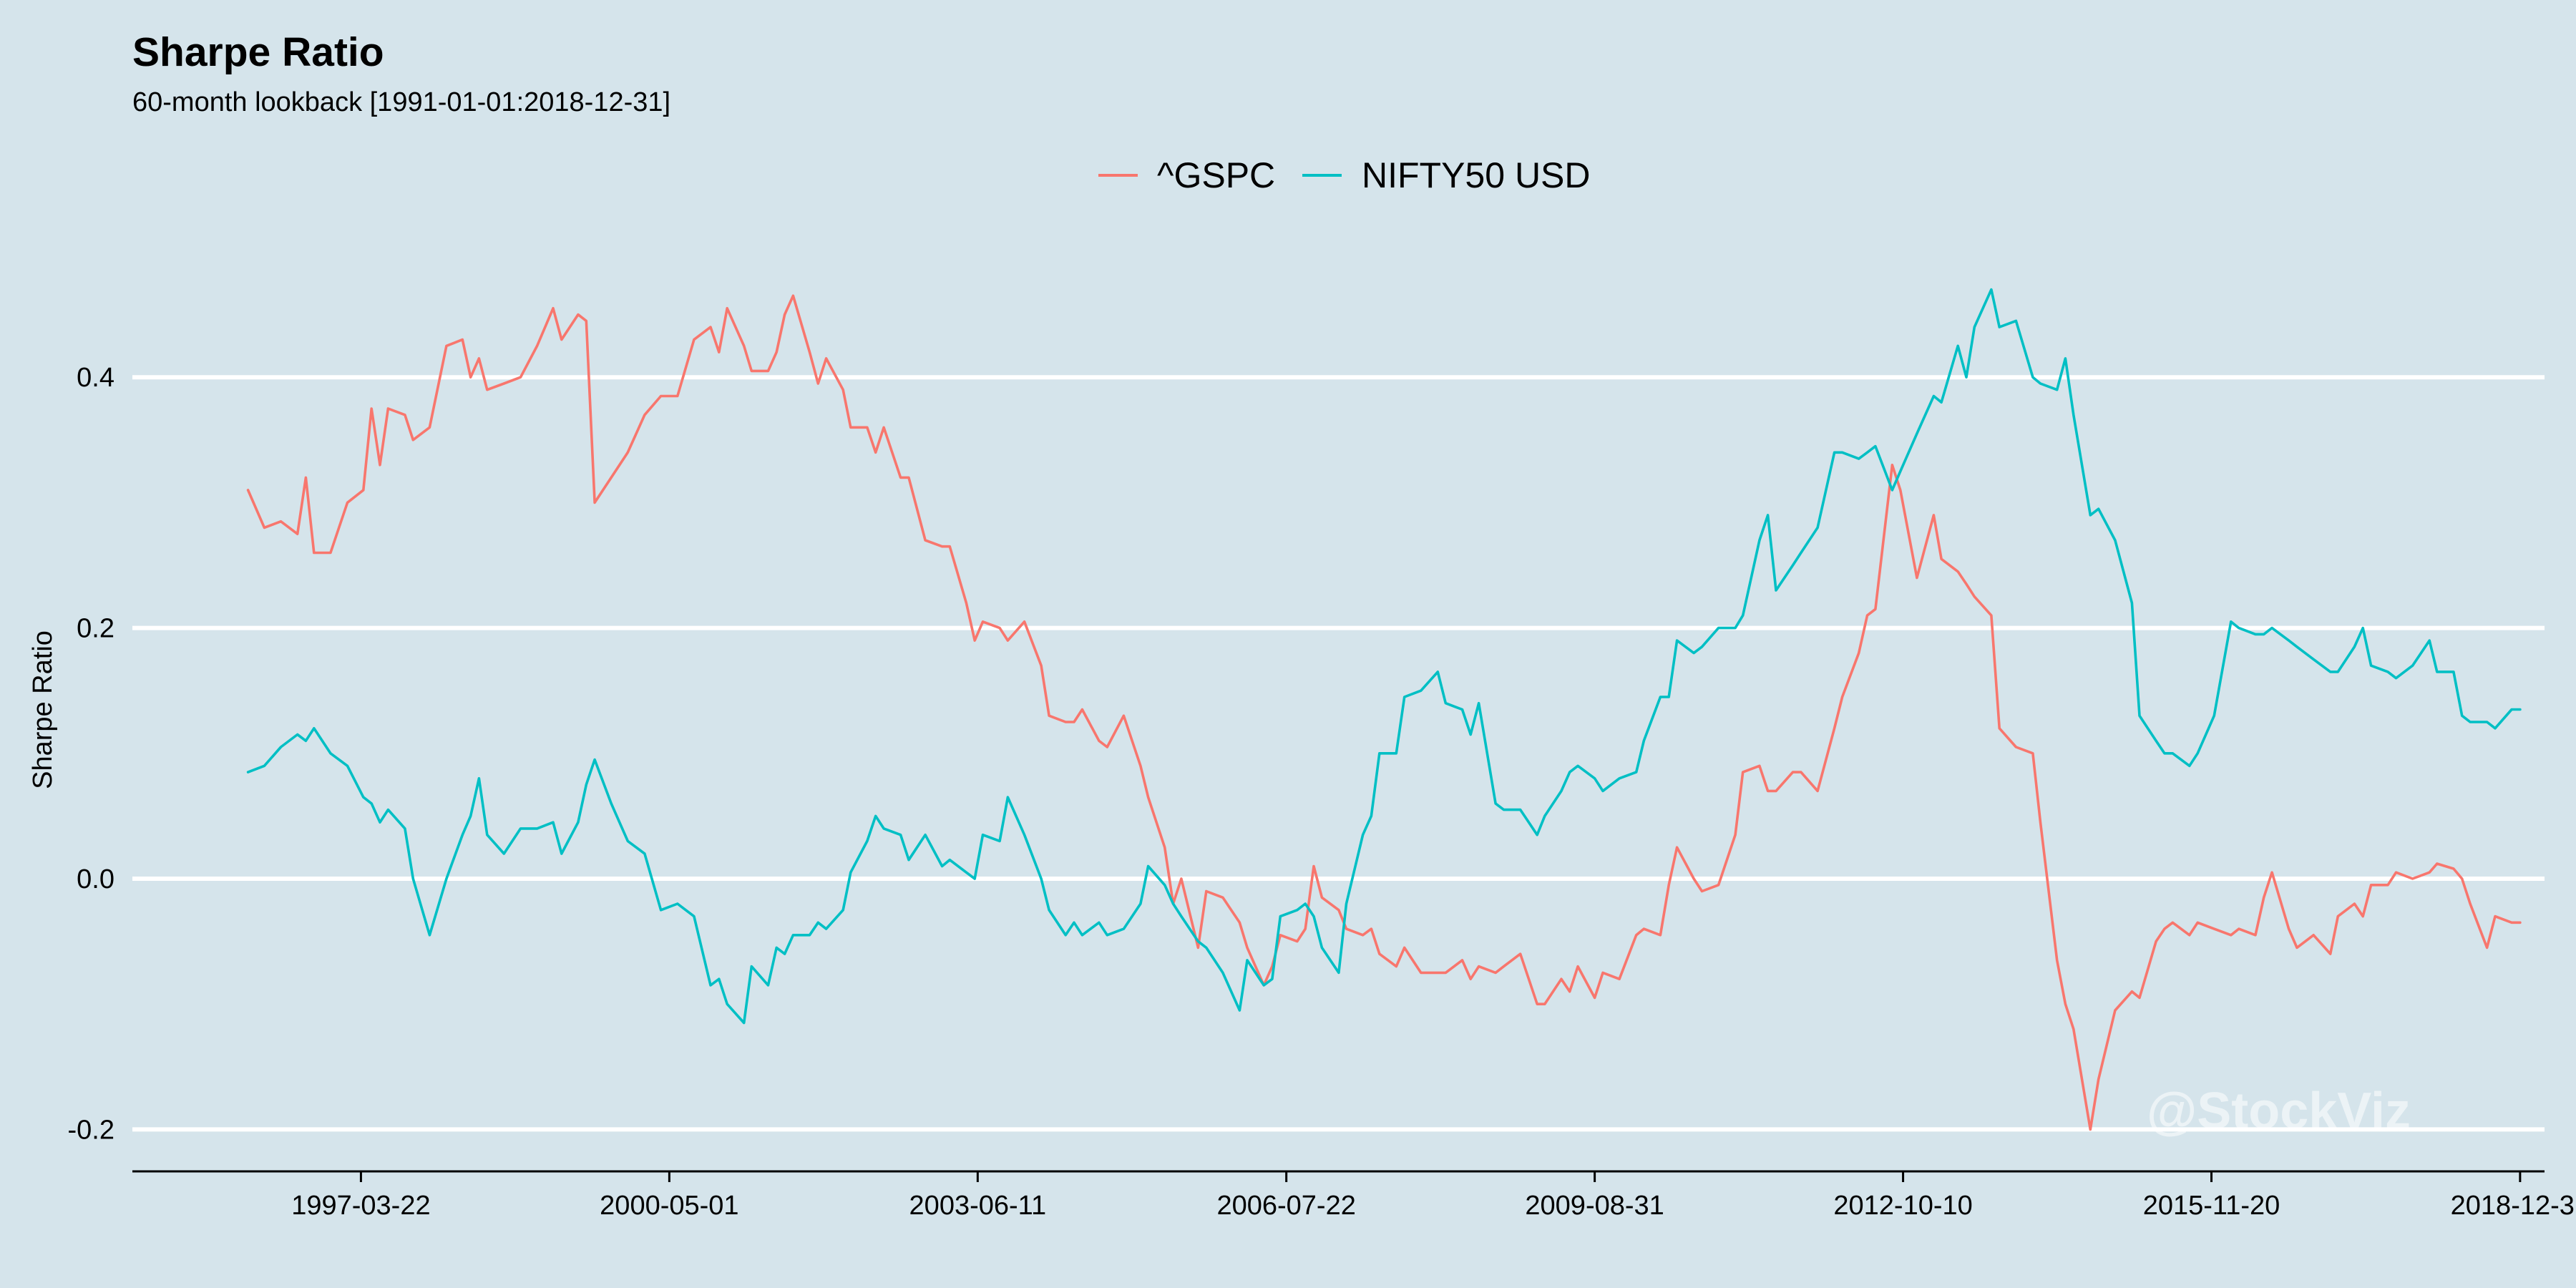 The width and height of the screenshot is (2576, 1288). What do you see at coordinates (2513, 1206) in the screenshot?
I see `x-tick-label: 2018-12-31` at bounding box center [2513, 1206].